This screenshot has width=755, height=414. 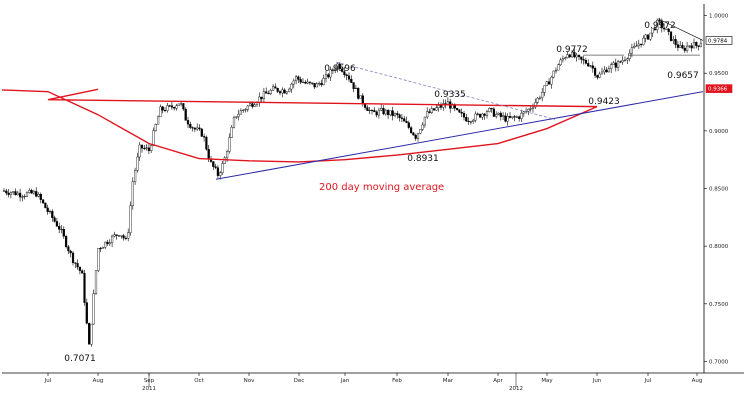 I want to click on price-annotation: 0.9423, so click(x=604, y=102).